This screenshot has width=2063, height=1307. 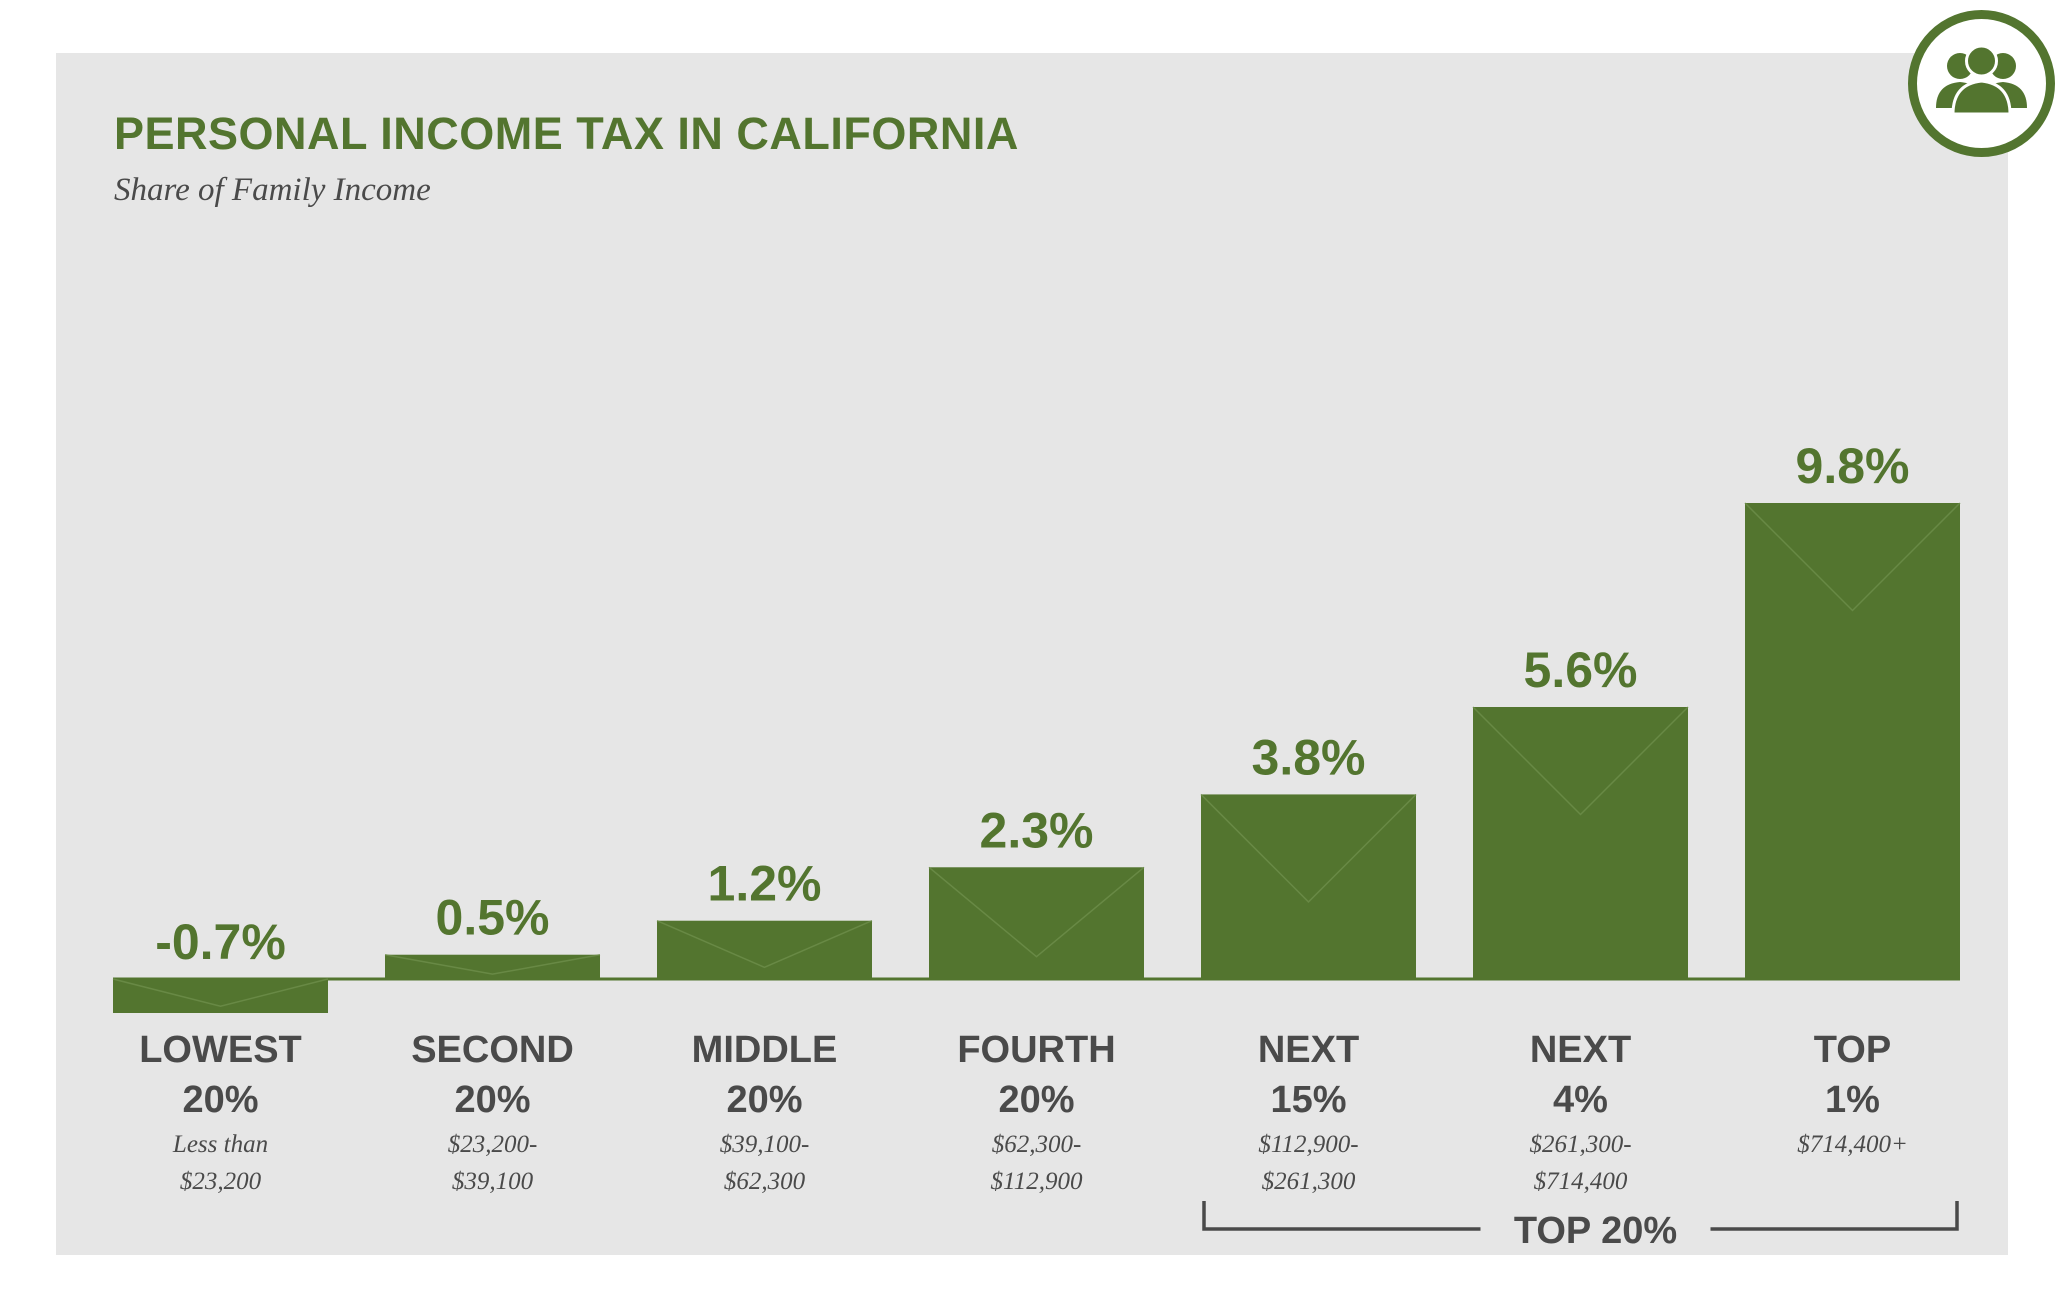 What do you see at coordinates (765, 1050) in the screenshot?
I see `category-label: MIDDLE` at bounding box center [765, 1050].